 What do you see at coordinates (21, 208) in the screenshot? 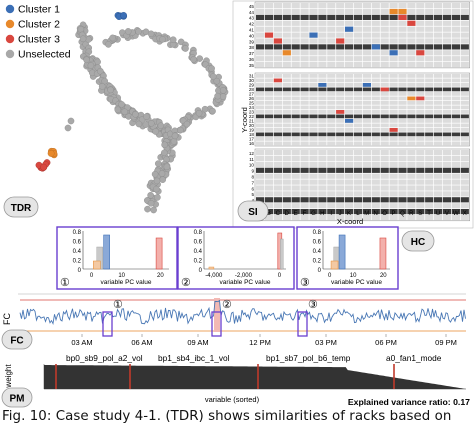
I see `tdr-panel-label: TDR` at bounding box center [21, 208].